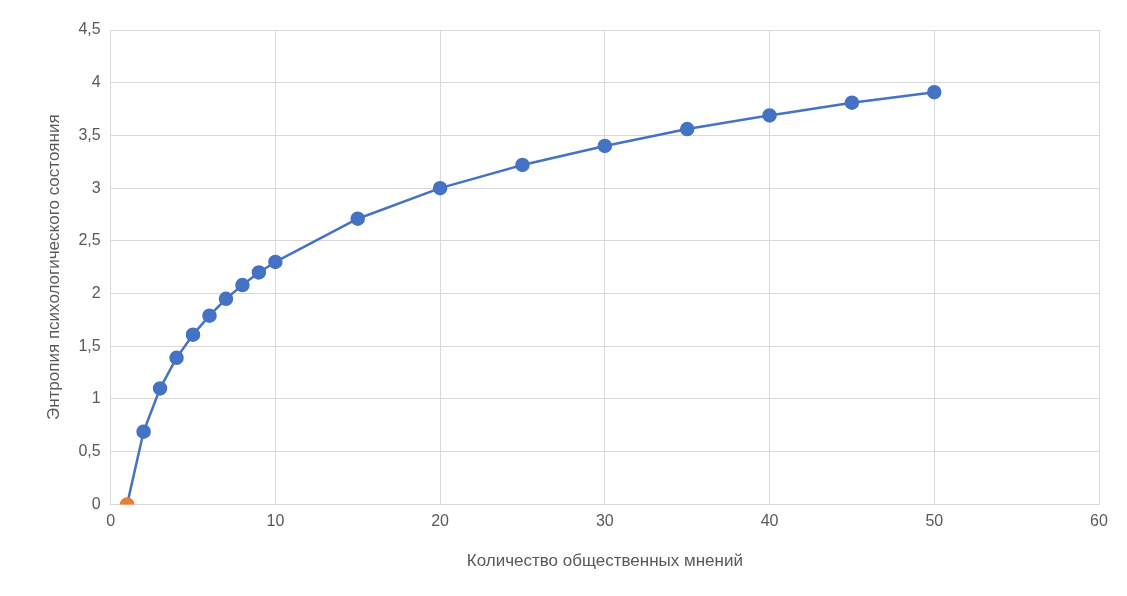 The width and height of the screenshot is (1127, 596). I want to click on y-tick-label: 3, so click(96, 187).